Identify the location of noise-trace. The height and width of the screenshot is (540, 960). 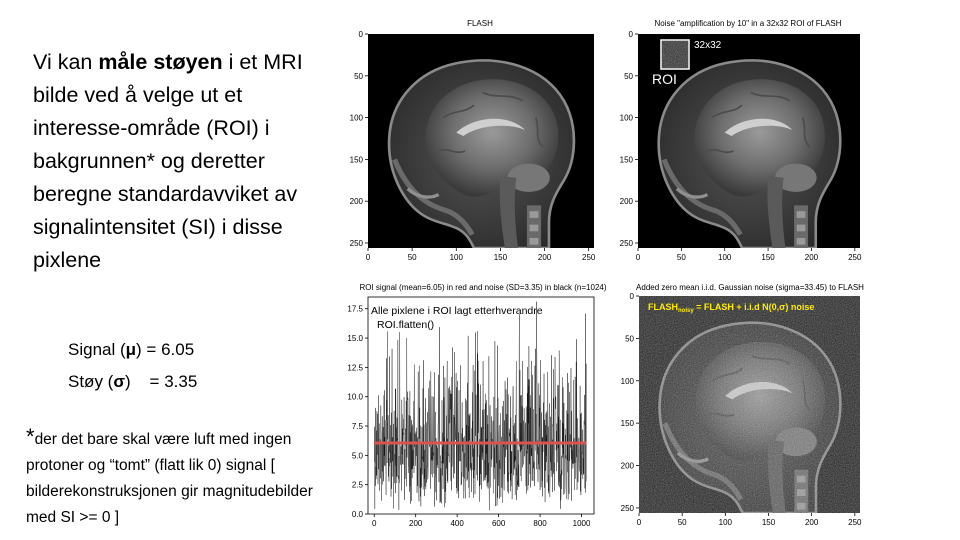
(480, 406).